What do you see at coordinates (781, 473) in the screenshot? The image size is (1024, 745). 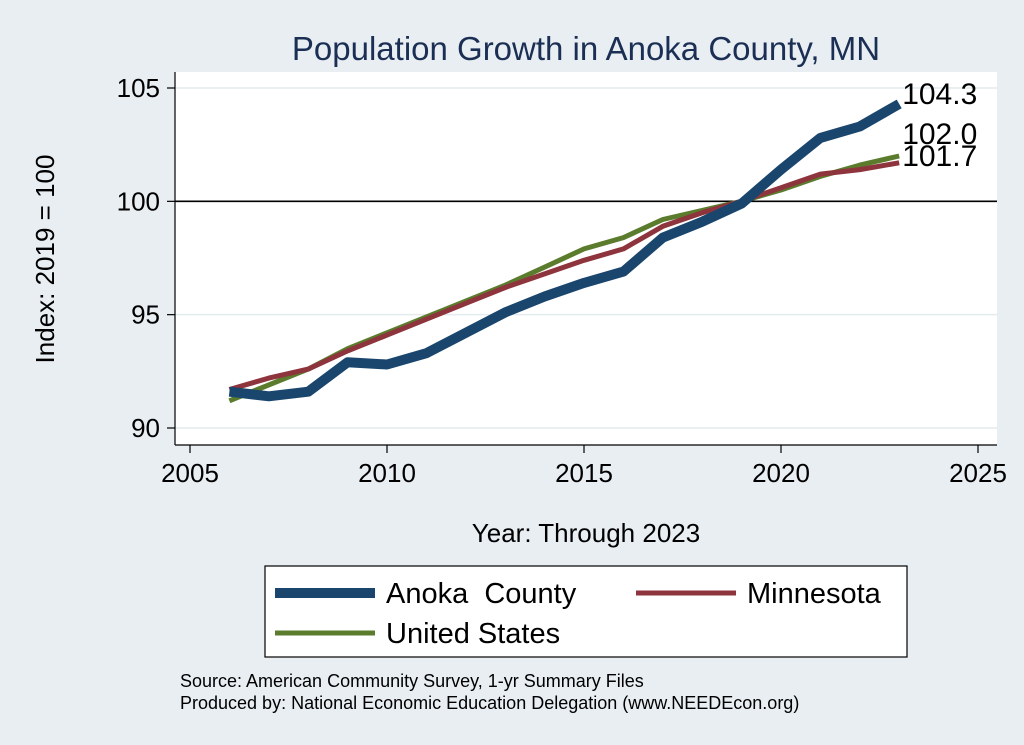 I see `x-tick-label: 2020` at bounding box center [781, 473].